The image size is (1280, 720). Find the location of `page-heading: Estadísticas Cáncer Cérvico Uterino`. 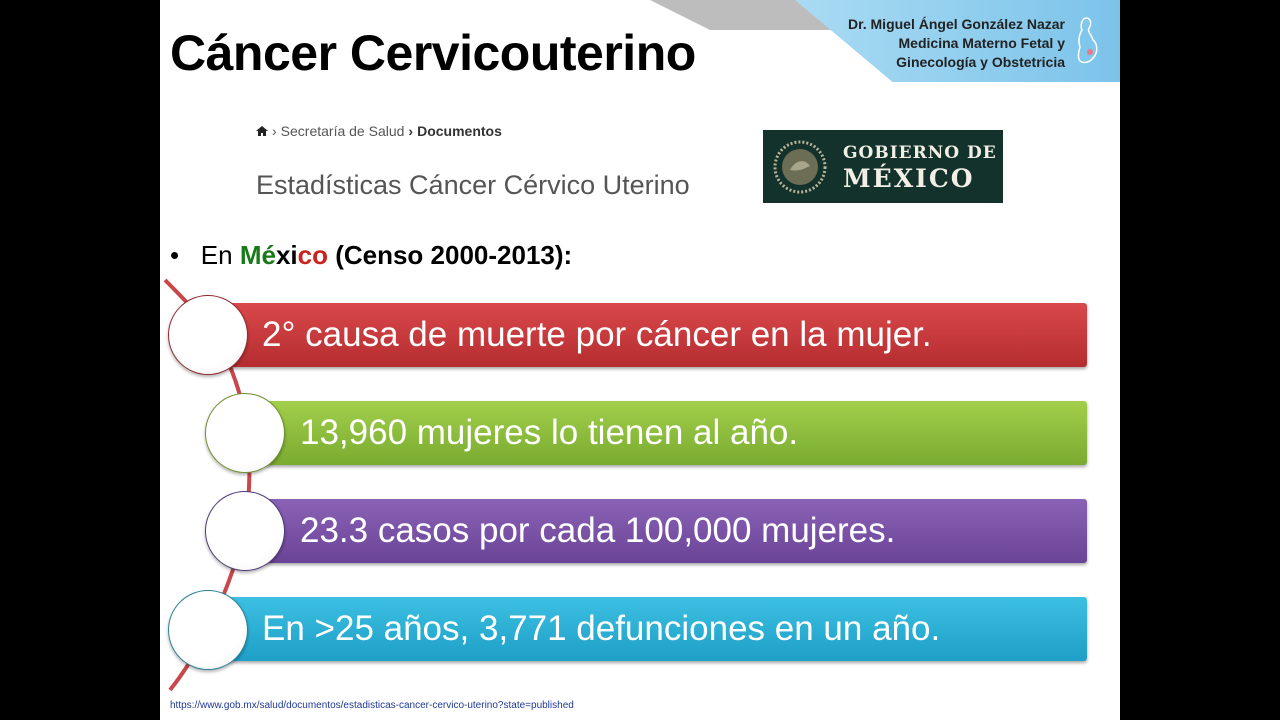

page-heading: Estadísticas Cáncer Cérvico Uterino is located at coordinates (473, 185).